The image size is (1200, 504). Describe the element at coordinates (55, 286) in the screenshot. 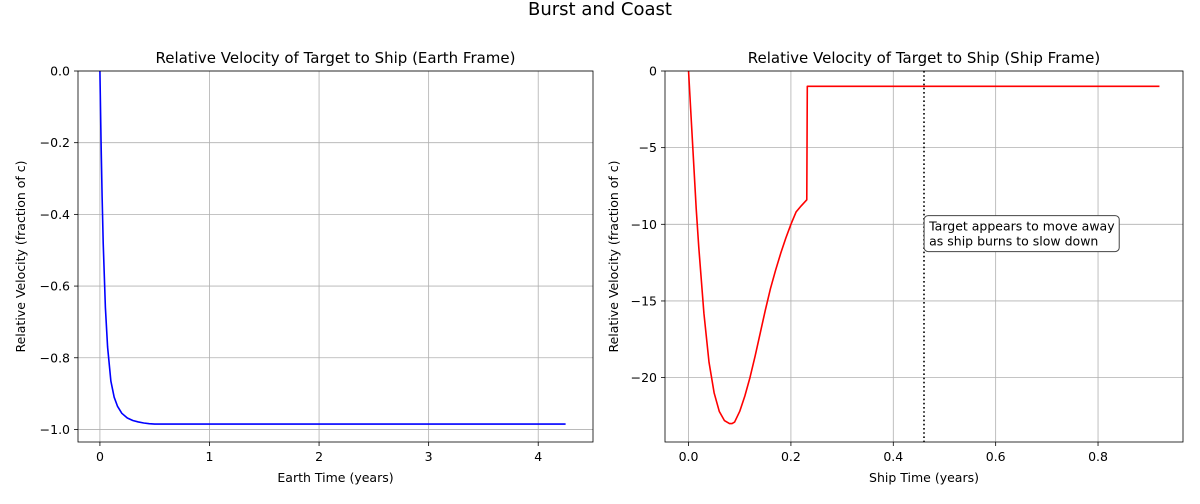

I see `earth-frame-ytick-label-3: −0.6` at that location.